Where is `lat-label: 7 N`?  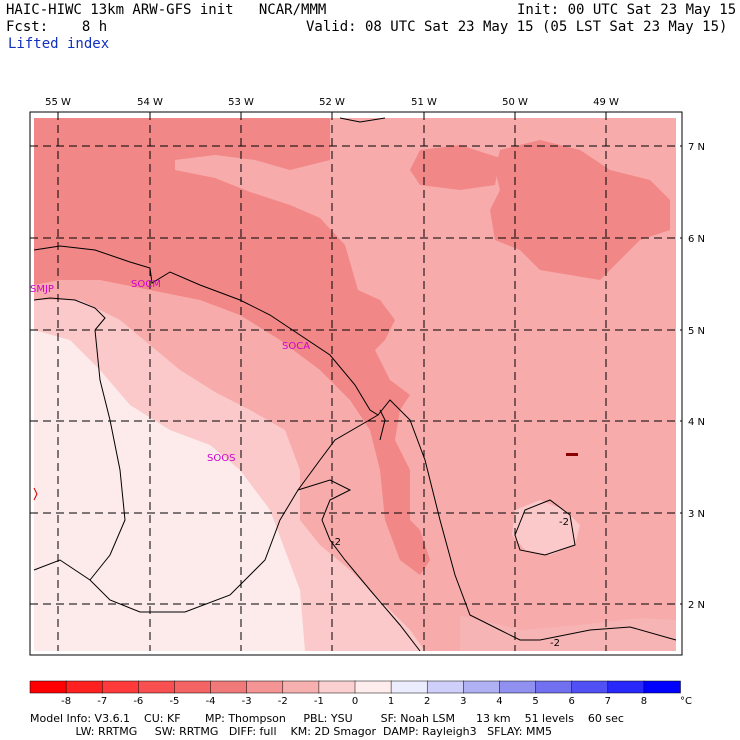
lat-label: 7 N is located at coordinates (696, 147).